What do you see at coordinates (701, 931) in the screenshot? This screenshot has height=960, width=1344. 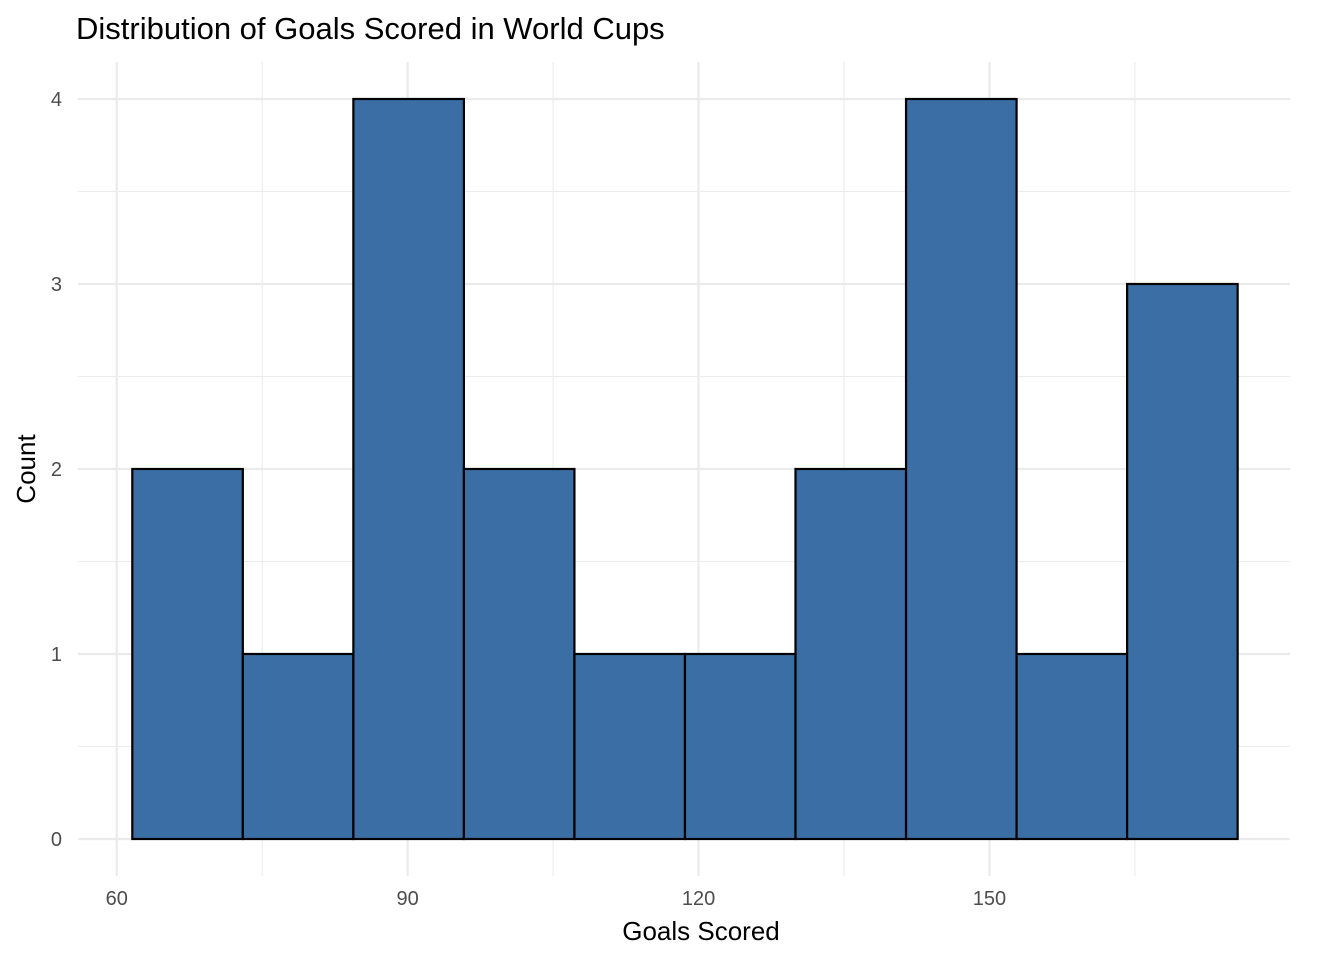 I see `x-axis-title: Goals Scored` at bounding box center [701, 931].